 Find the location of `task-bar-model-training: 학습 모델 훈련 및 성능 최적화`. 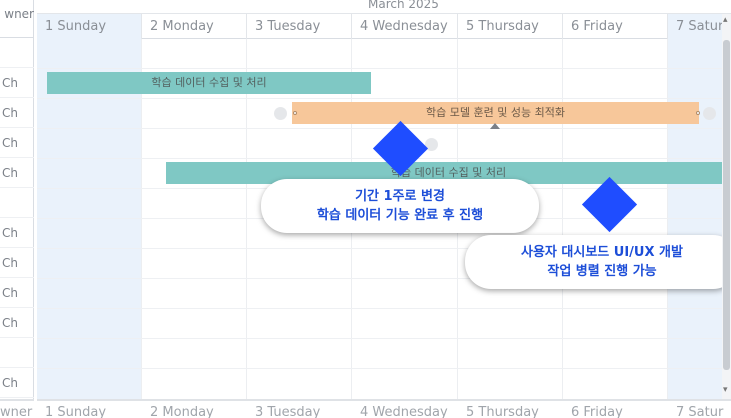

task-bar-model-training: 학습 모델 훈련 및 성능 최적화 is located at coordinates (495, 113).